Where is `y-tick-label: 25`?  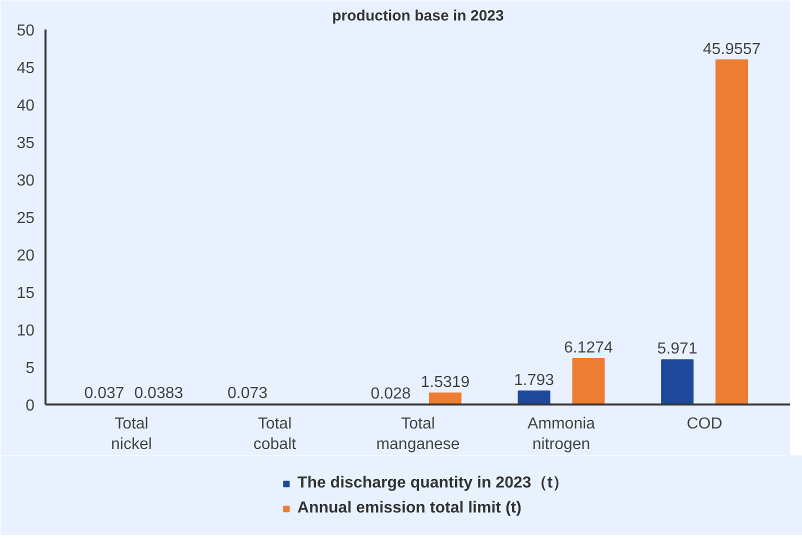 y-tick-label: 25 is located at coordinates (25, 218).